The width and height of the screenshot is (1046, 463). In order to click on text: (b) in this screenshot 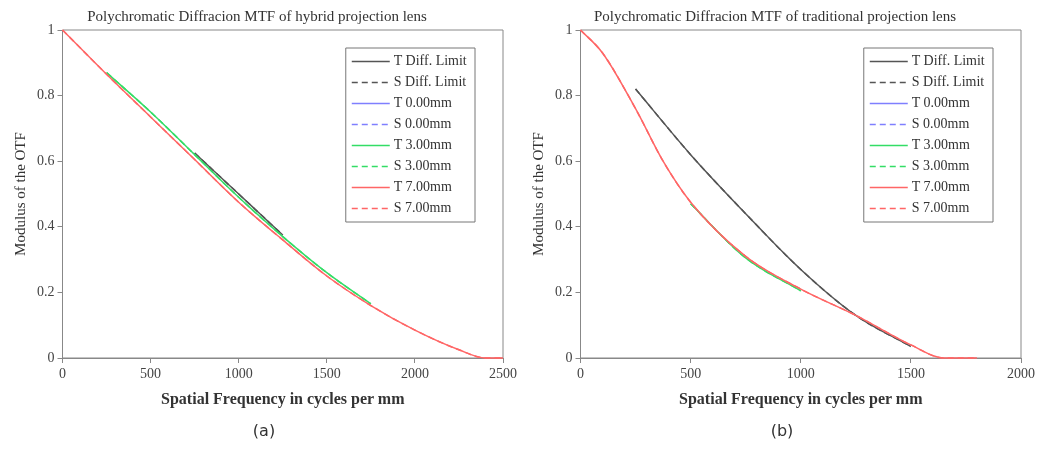, I will do `click(782, 430)`.